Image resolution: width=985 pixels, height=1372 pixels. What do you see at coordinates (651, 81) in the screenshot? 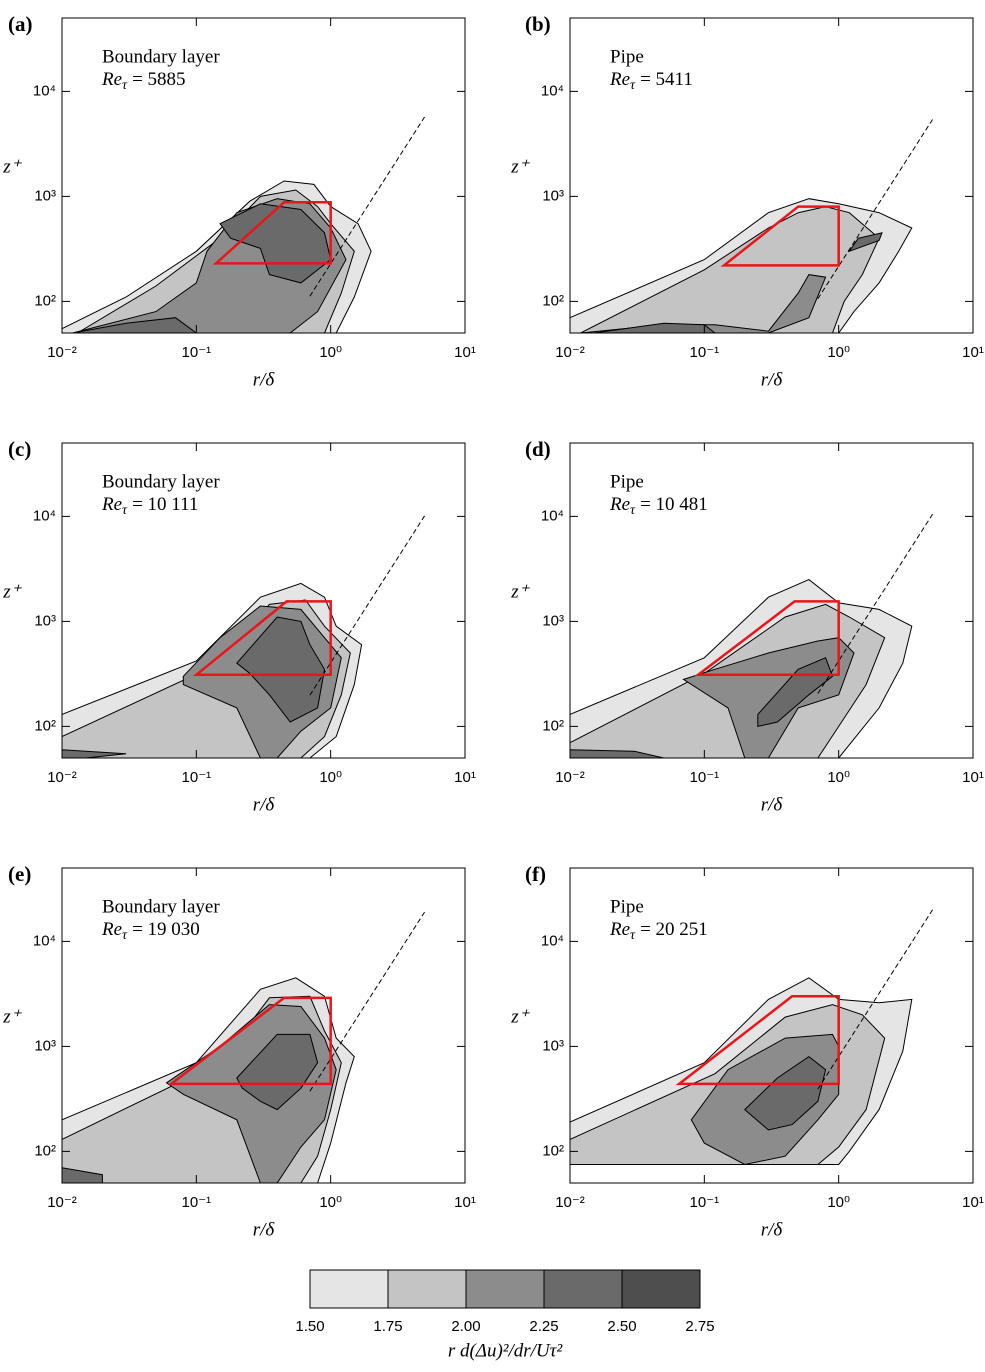
I see `re-label: Reτ = 5411` at bounding box center [651, 81].